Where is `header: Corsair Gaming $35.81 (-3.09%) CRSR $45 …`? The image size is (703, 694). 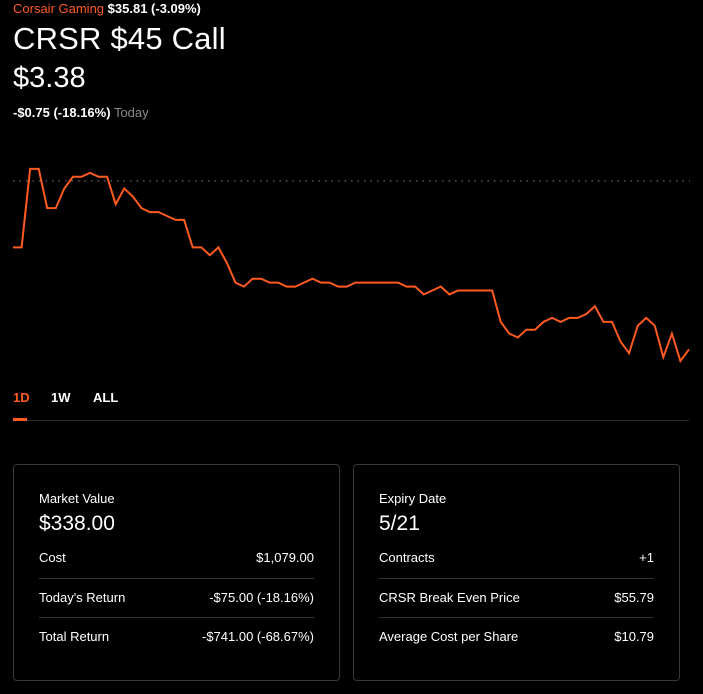 header: Corsair Gaming $35.81 (-3.09%) CRSR $45 … is located at coordinates (119, 60).